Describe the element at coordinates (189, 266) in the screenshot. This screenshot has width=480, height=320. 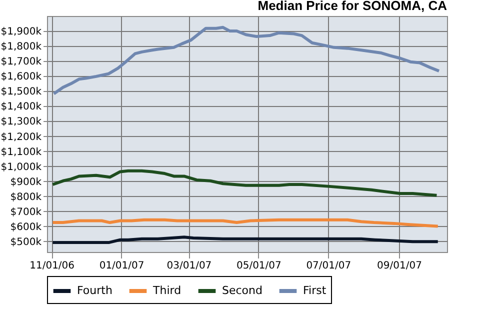
I see `x-tick-label: 03/01/07` at that location.